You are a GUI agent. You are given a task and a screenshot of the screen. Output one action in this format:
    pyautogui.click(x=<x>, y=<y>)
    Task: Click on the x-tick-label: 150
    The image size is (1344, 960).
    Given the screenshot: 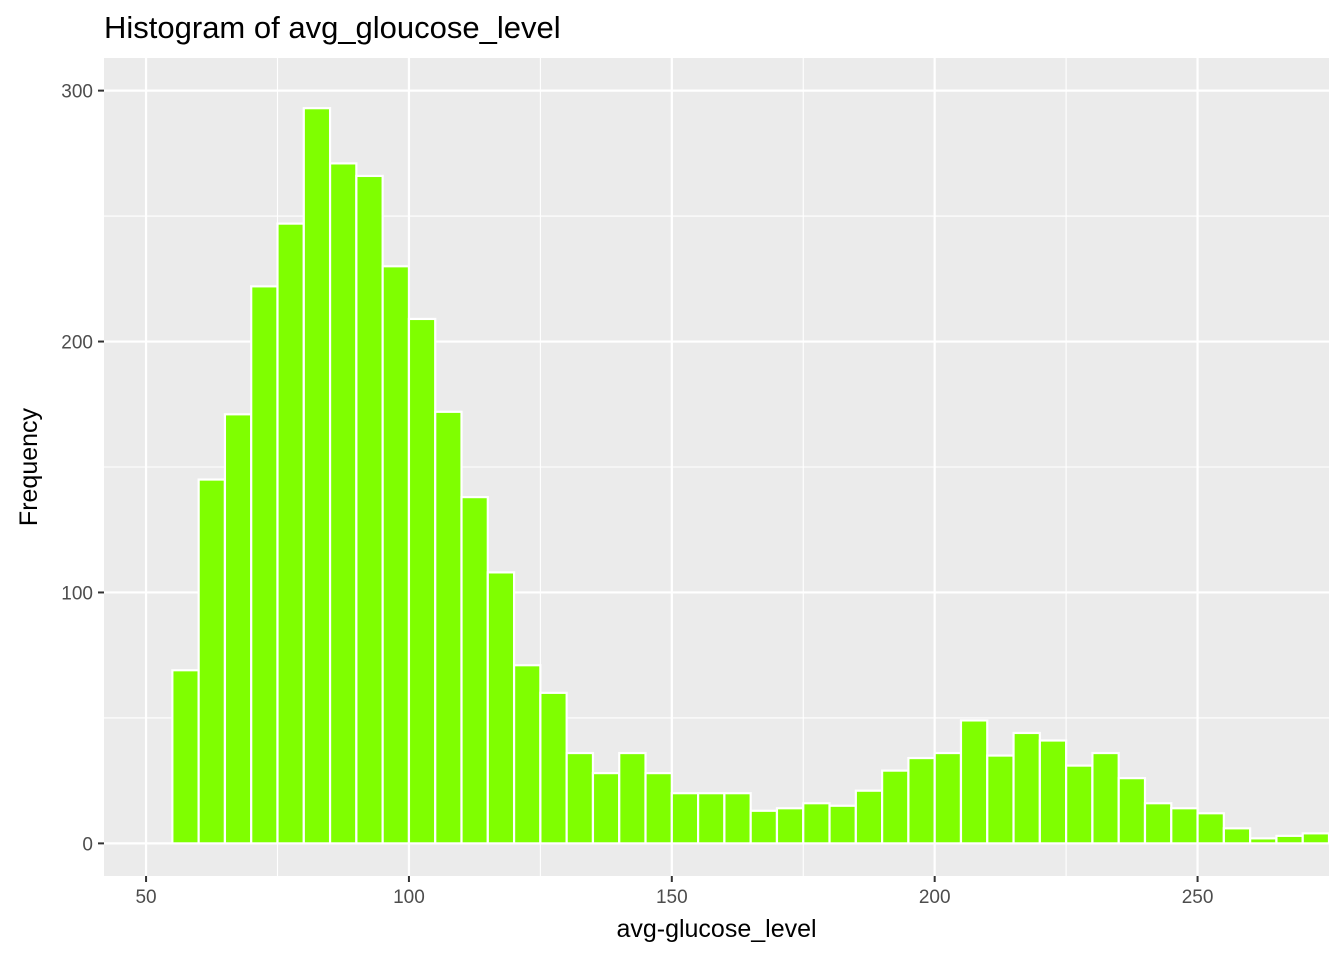 What is the action you would take?
    pyautogui.click(x=672, y=897)
    